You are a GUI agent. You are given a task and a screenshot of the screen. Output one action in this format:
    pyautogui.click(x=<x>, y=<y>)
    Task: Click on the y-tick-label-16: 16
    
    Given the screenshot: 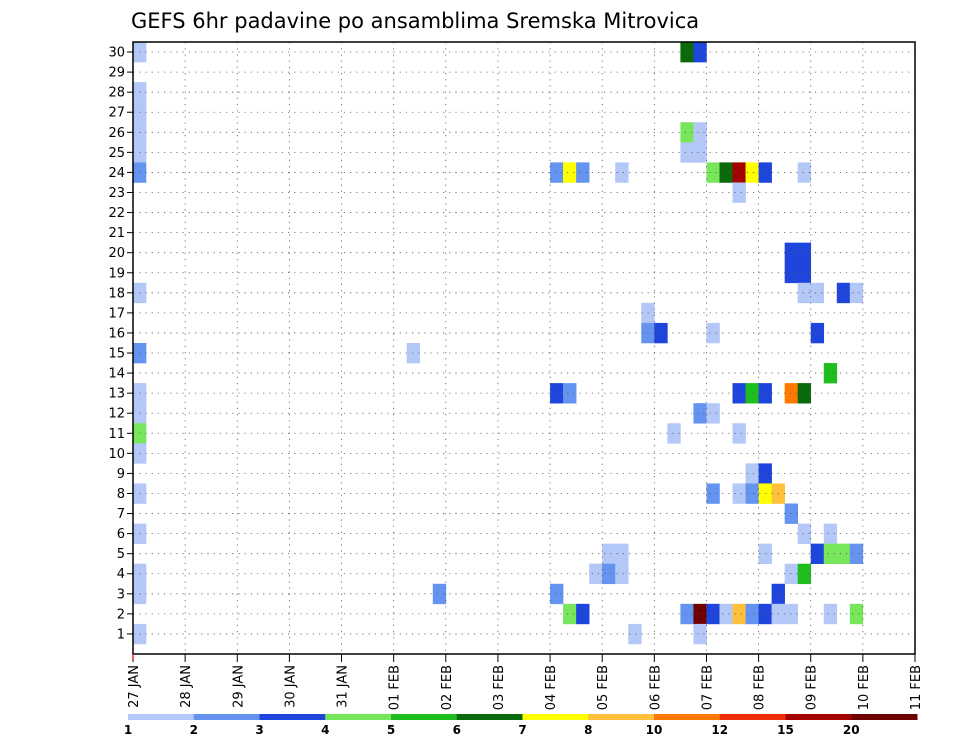 What is the action you would take?
    pyautogui.click(x=116, y=333)
    